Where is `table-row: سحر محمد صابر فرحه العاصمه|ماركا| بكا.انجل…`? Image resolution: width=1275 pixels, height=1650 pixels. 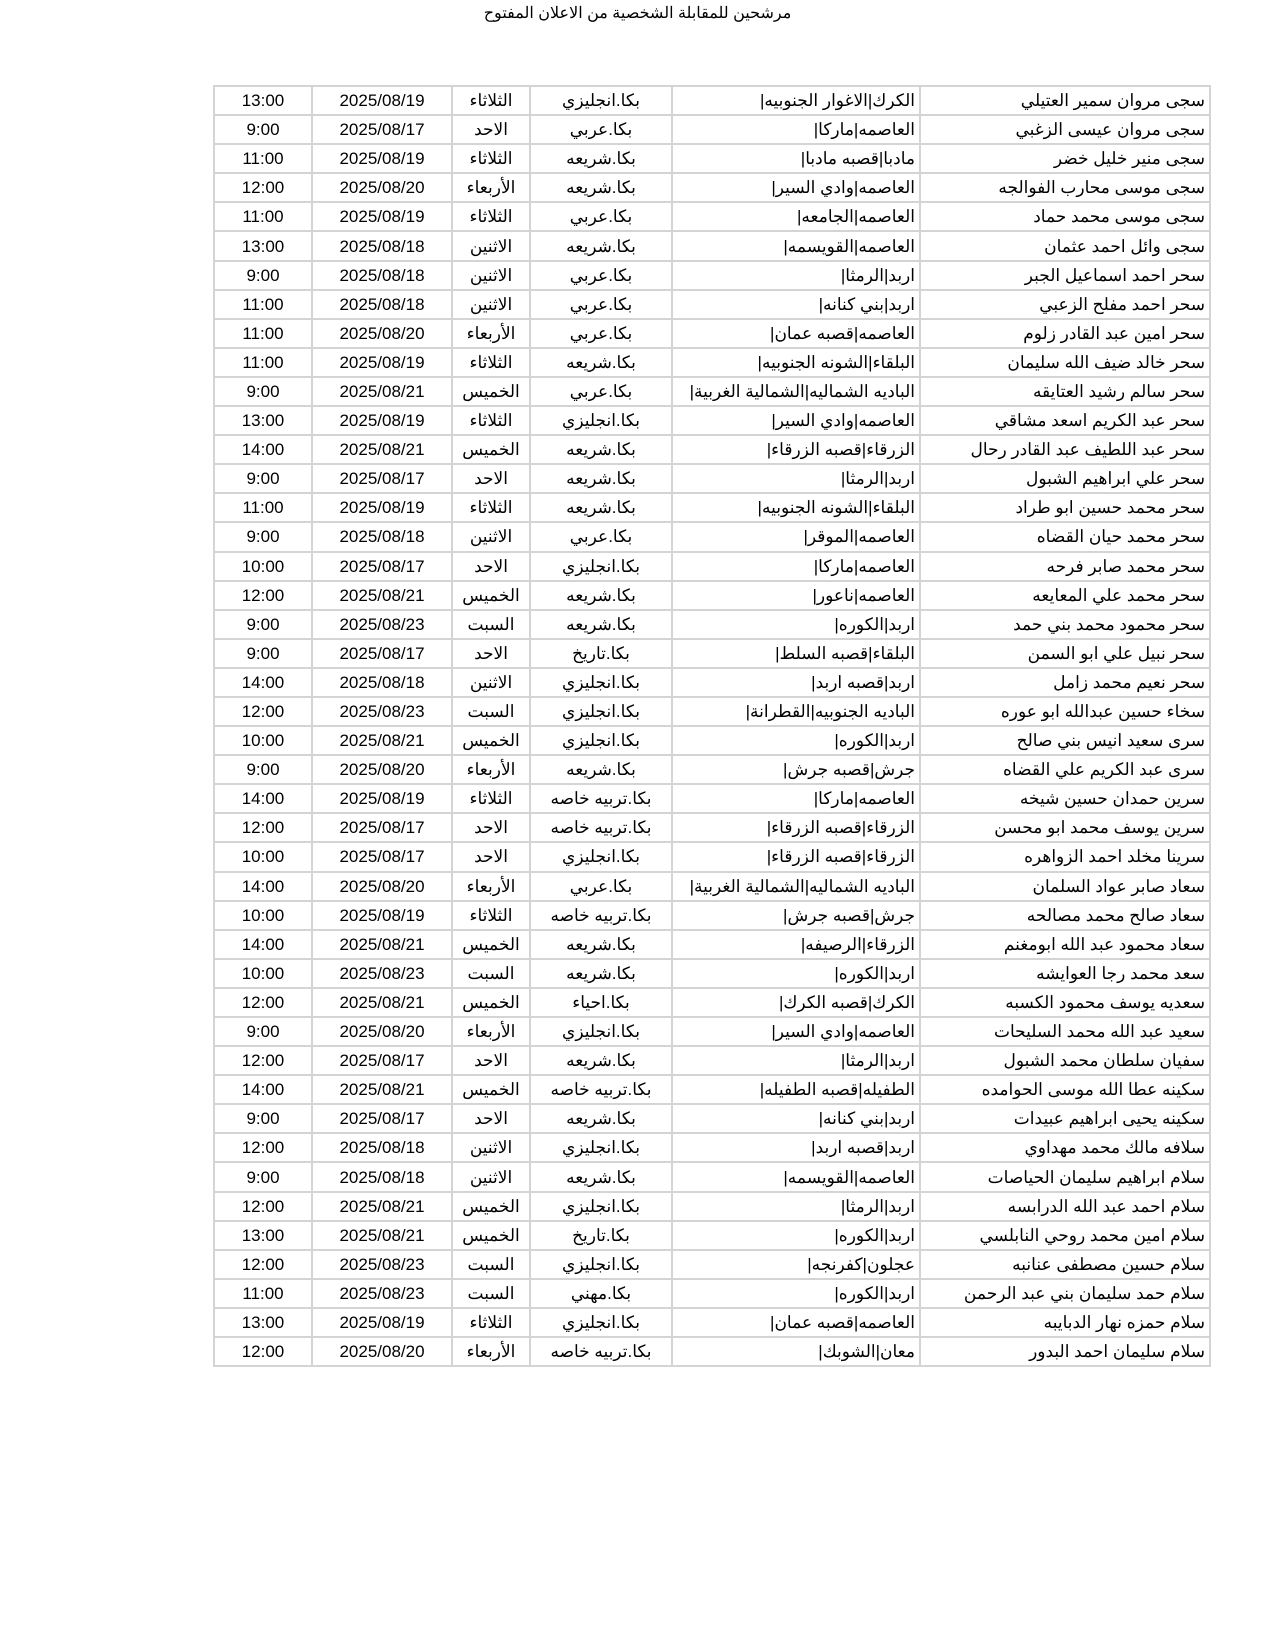 table-row: سحر محمد صابر فرحه العاصمه|ماركا| بكا.انجل… is located at coordinates (712, 566).